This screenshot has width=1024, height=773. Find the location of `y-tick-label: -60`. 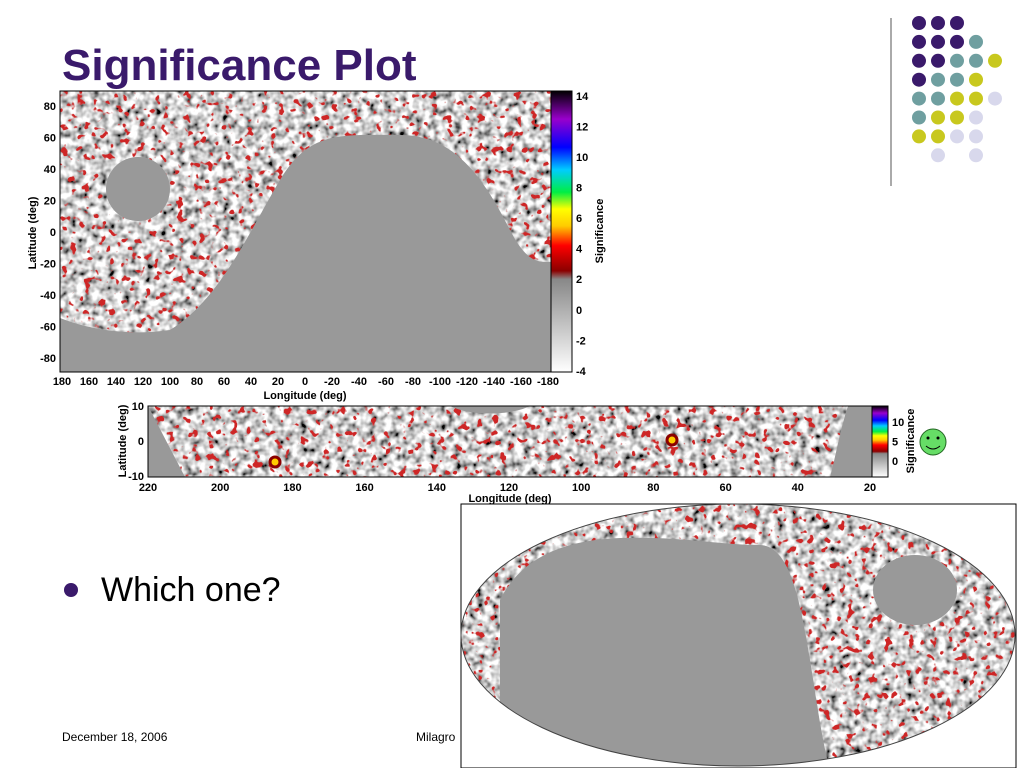

y-tick-label: -60 is located at coordinates (48, 327).